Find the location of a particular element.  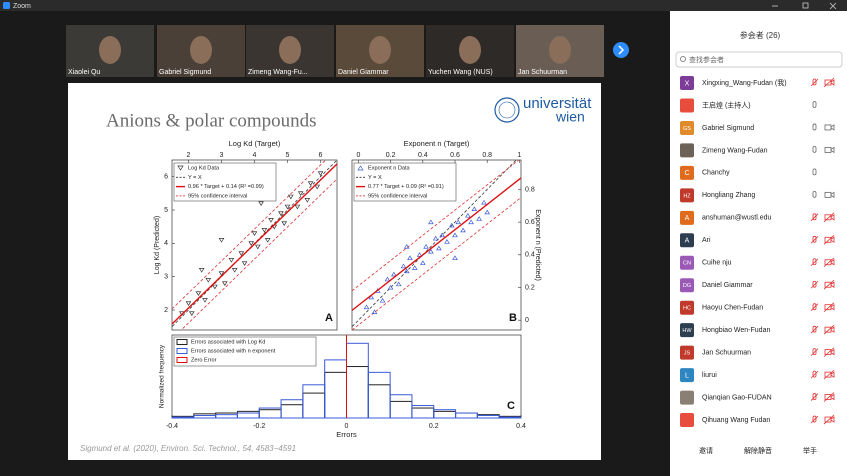

participant-name: Gabriel Sigmund is located at coordinates (728, 128).